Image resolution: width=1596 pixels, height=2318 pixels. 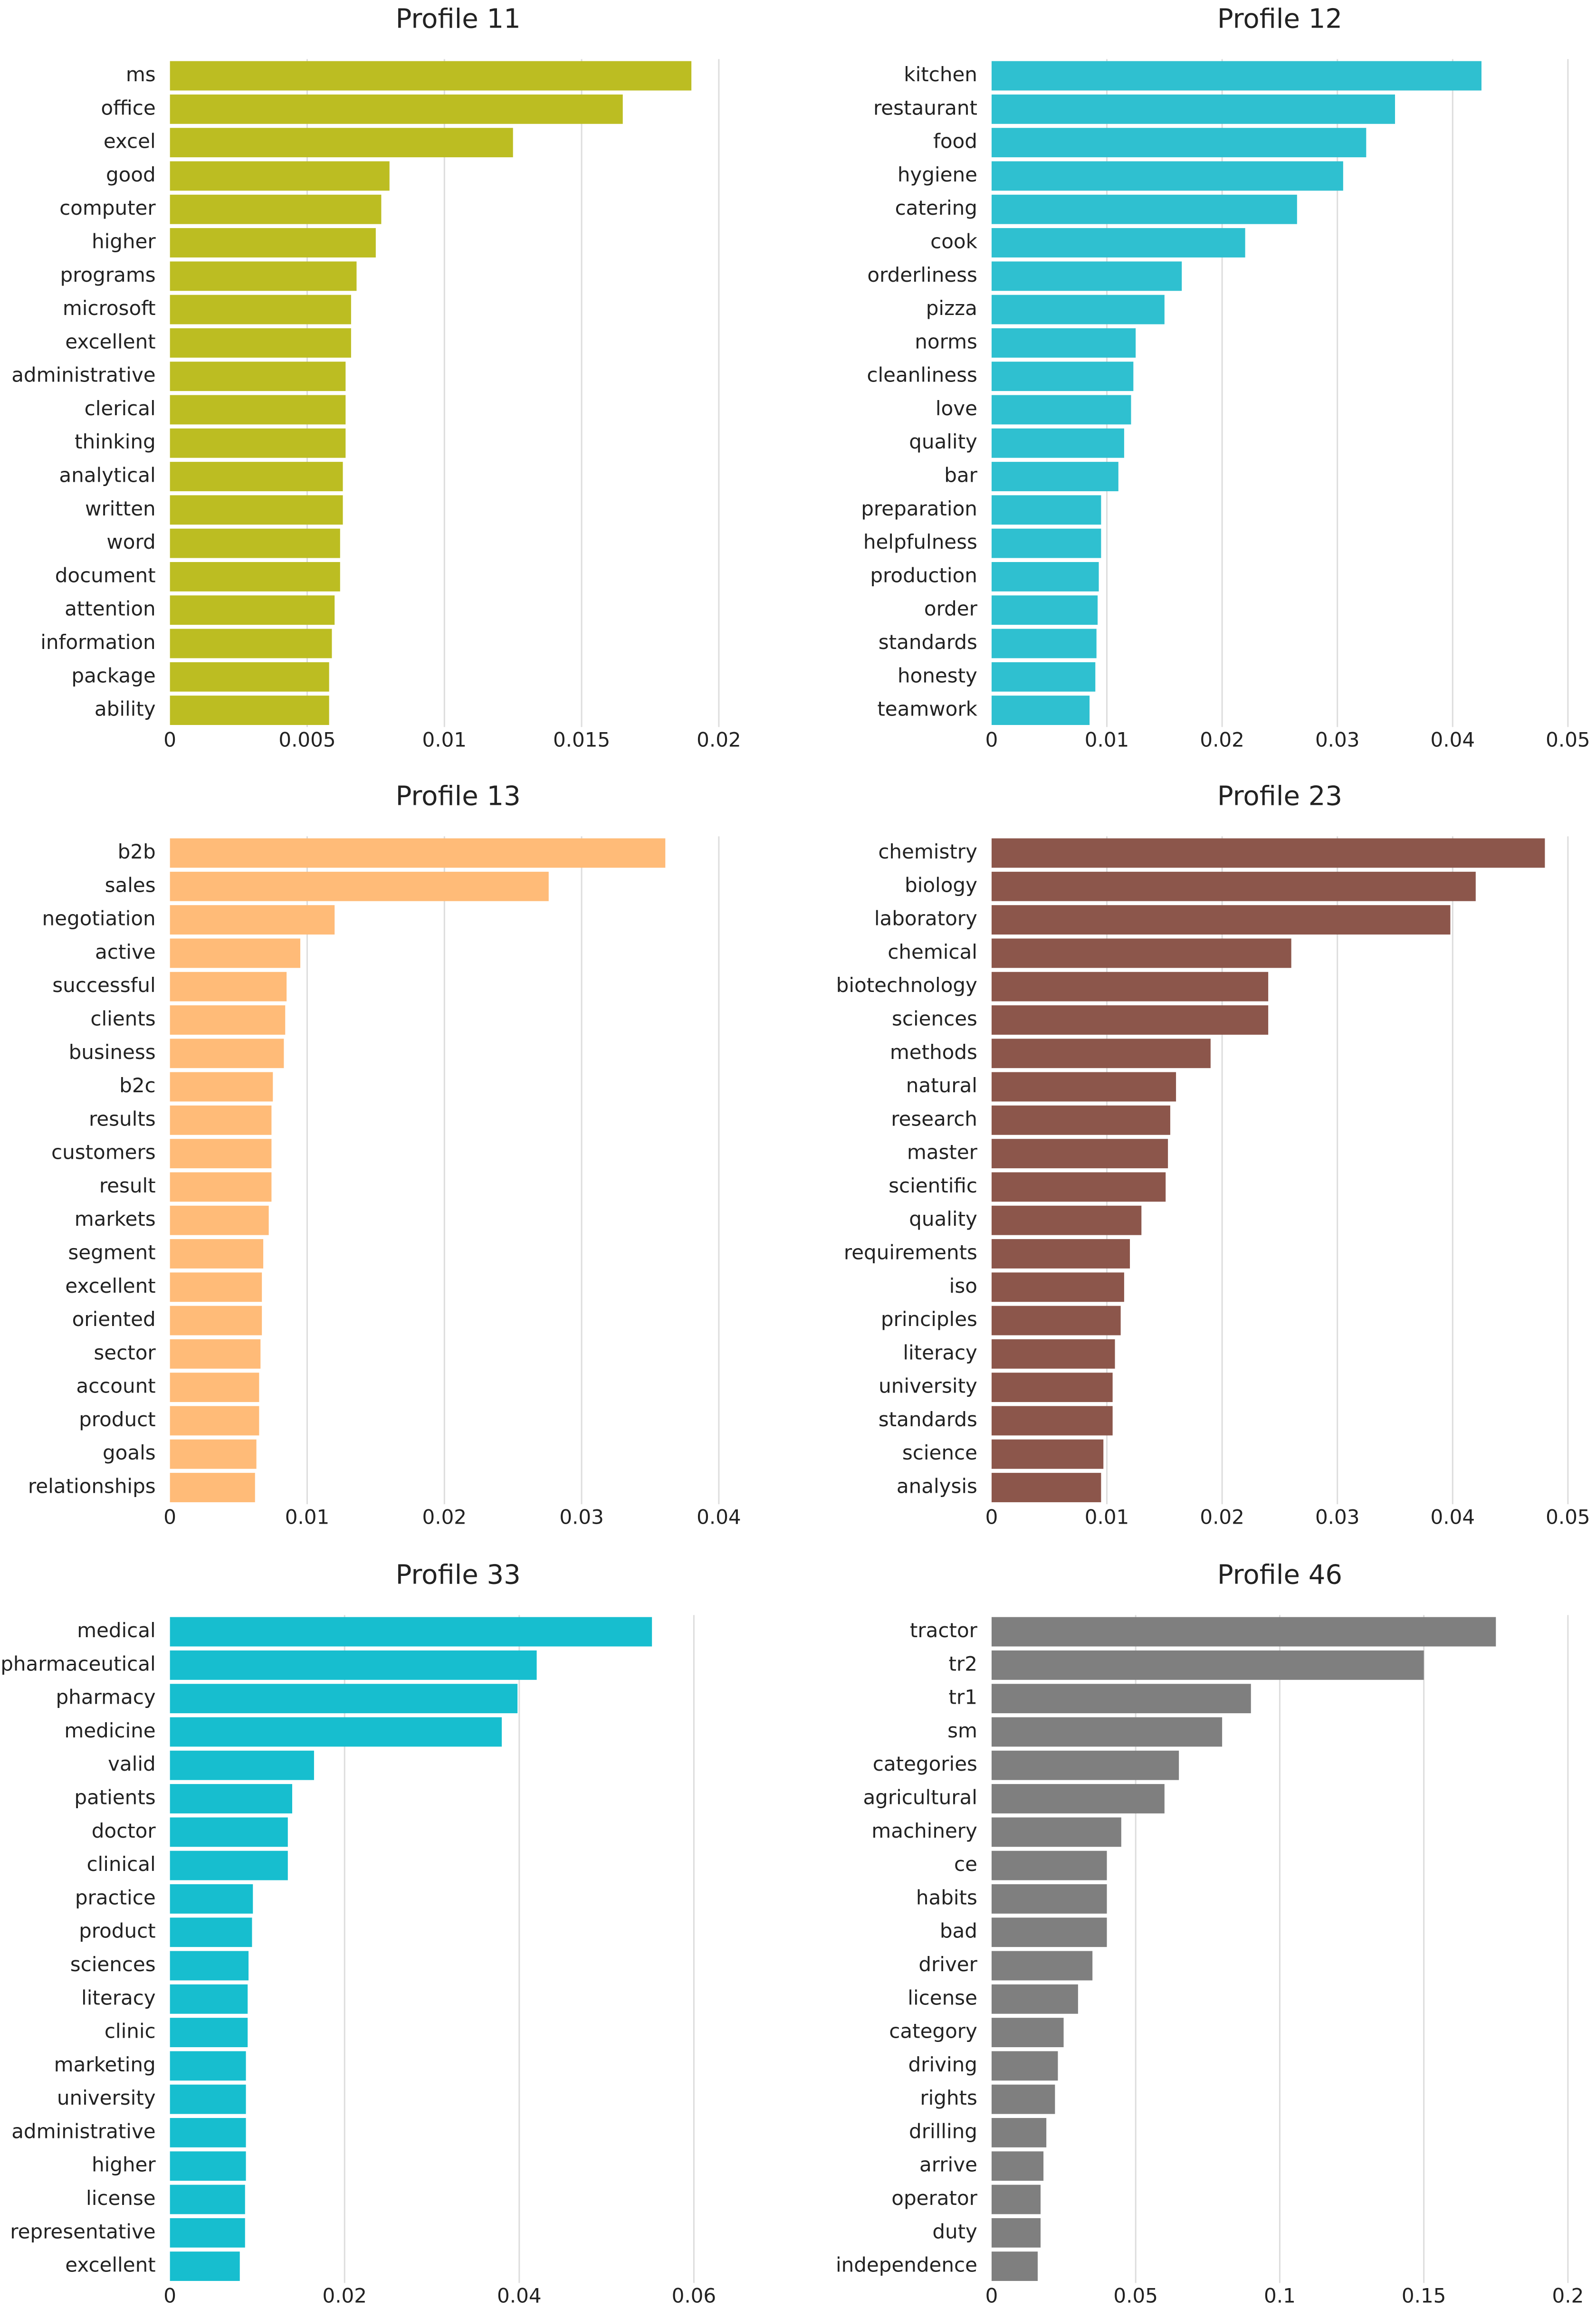 What do you see at coordinates (257, 476) in the screenshot?
I see `bar-analytical` at bounding box center [257, 476].